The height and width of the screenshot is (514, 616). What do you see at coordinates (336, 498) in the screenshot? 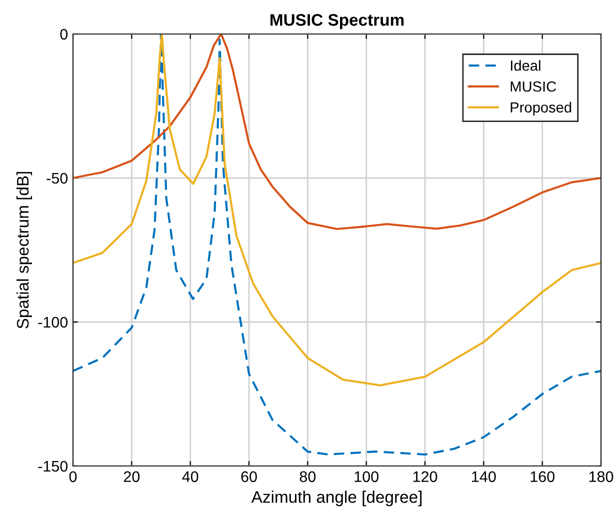
I see `x-axis-title: Azimuth angle [degree]` at bounding box center [336, 498].